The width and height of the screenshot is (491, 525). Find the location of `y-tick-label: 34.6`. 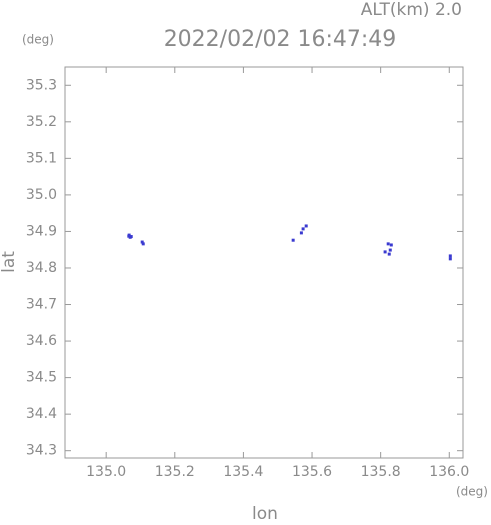

y-tick-label: 34.6 is located at coordinates (41, 341).